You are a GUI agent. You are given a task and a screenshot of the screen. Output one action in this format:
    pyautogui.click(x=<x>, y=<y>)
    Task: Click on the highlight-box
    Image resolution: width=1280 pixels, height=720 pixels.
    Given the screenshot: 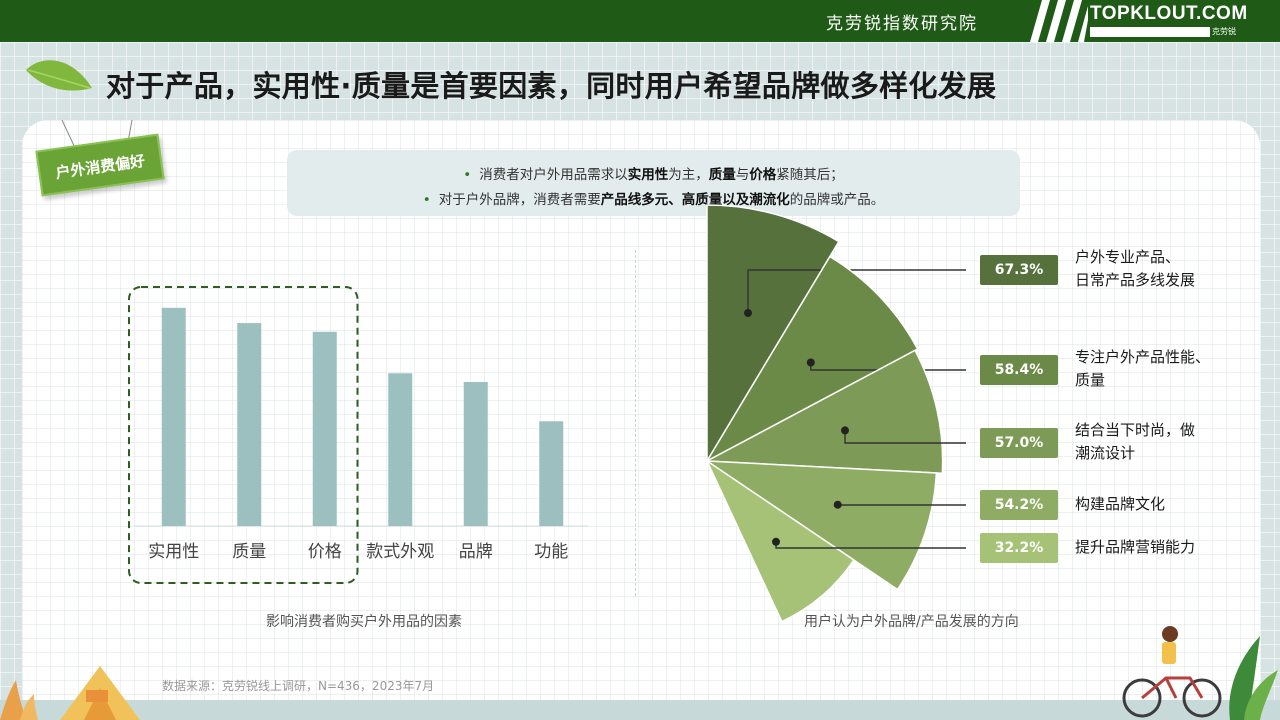 What is the action you would take?
    pyautogui.click(x=243, y=435)
    